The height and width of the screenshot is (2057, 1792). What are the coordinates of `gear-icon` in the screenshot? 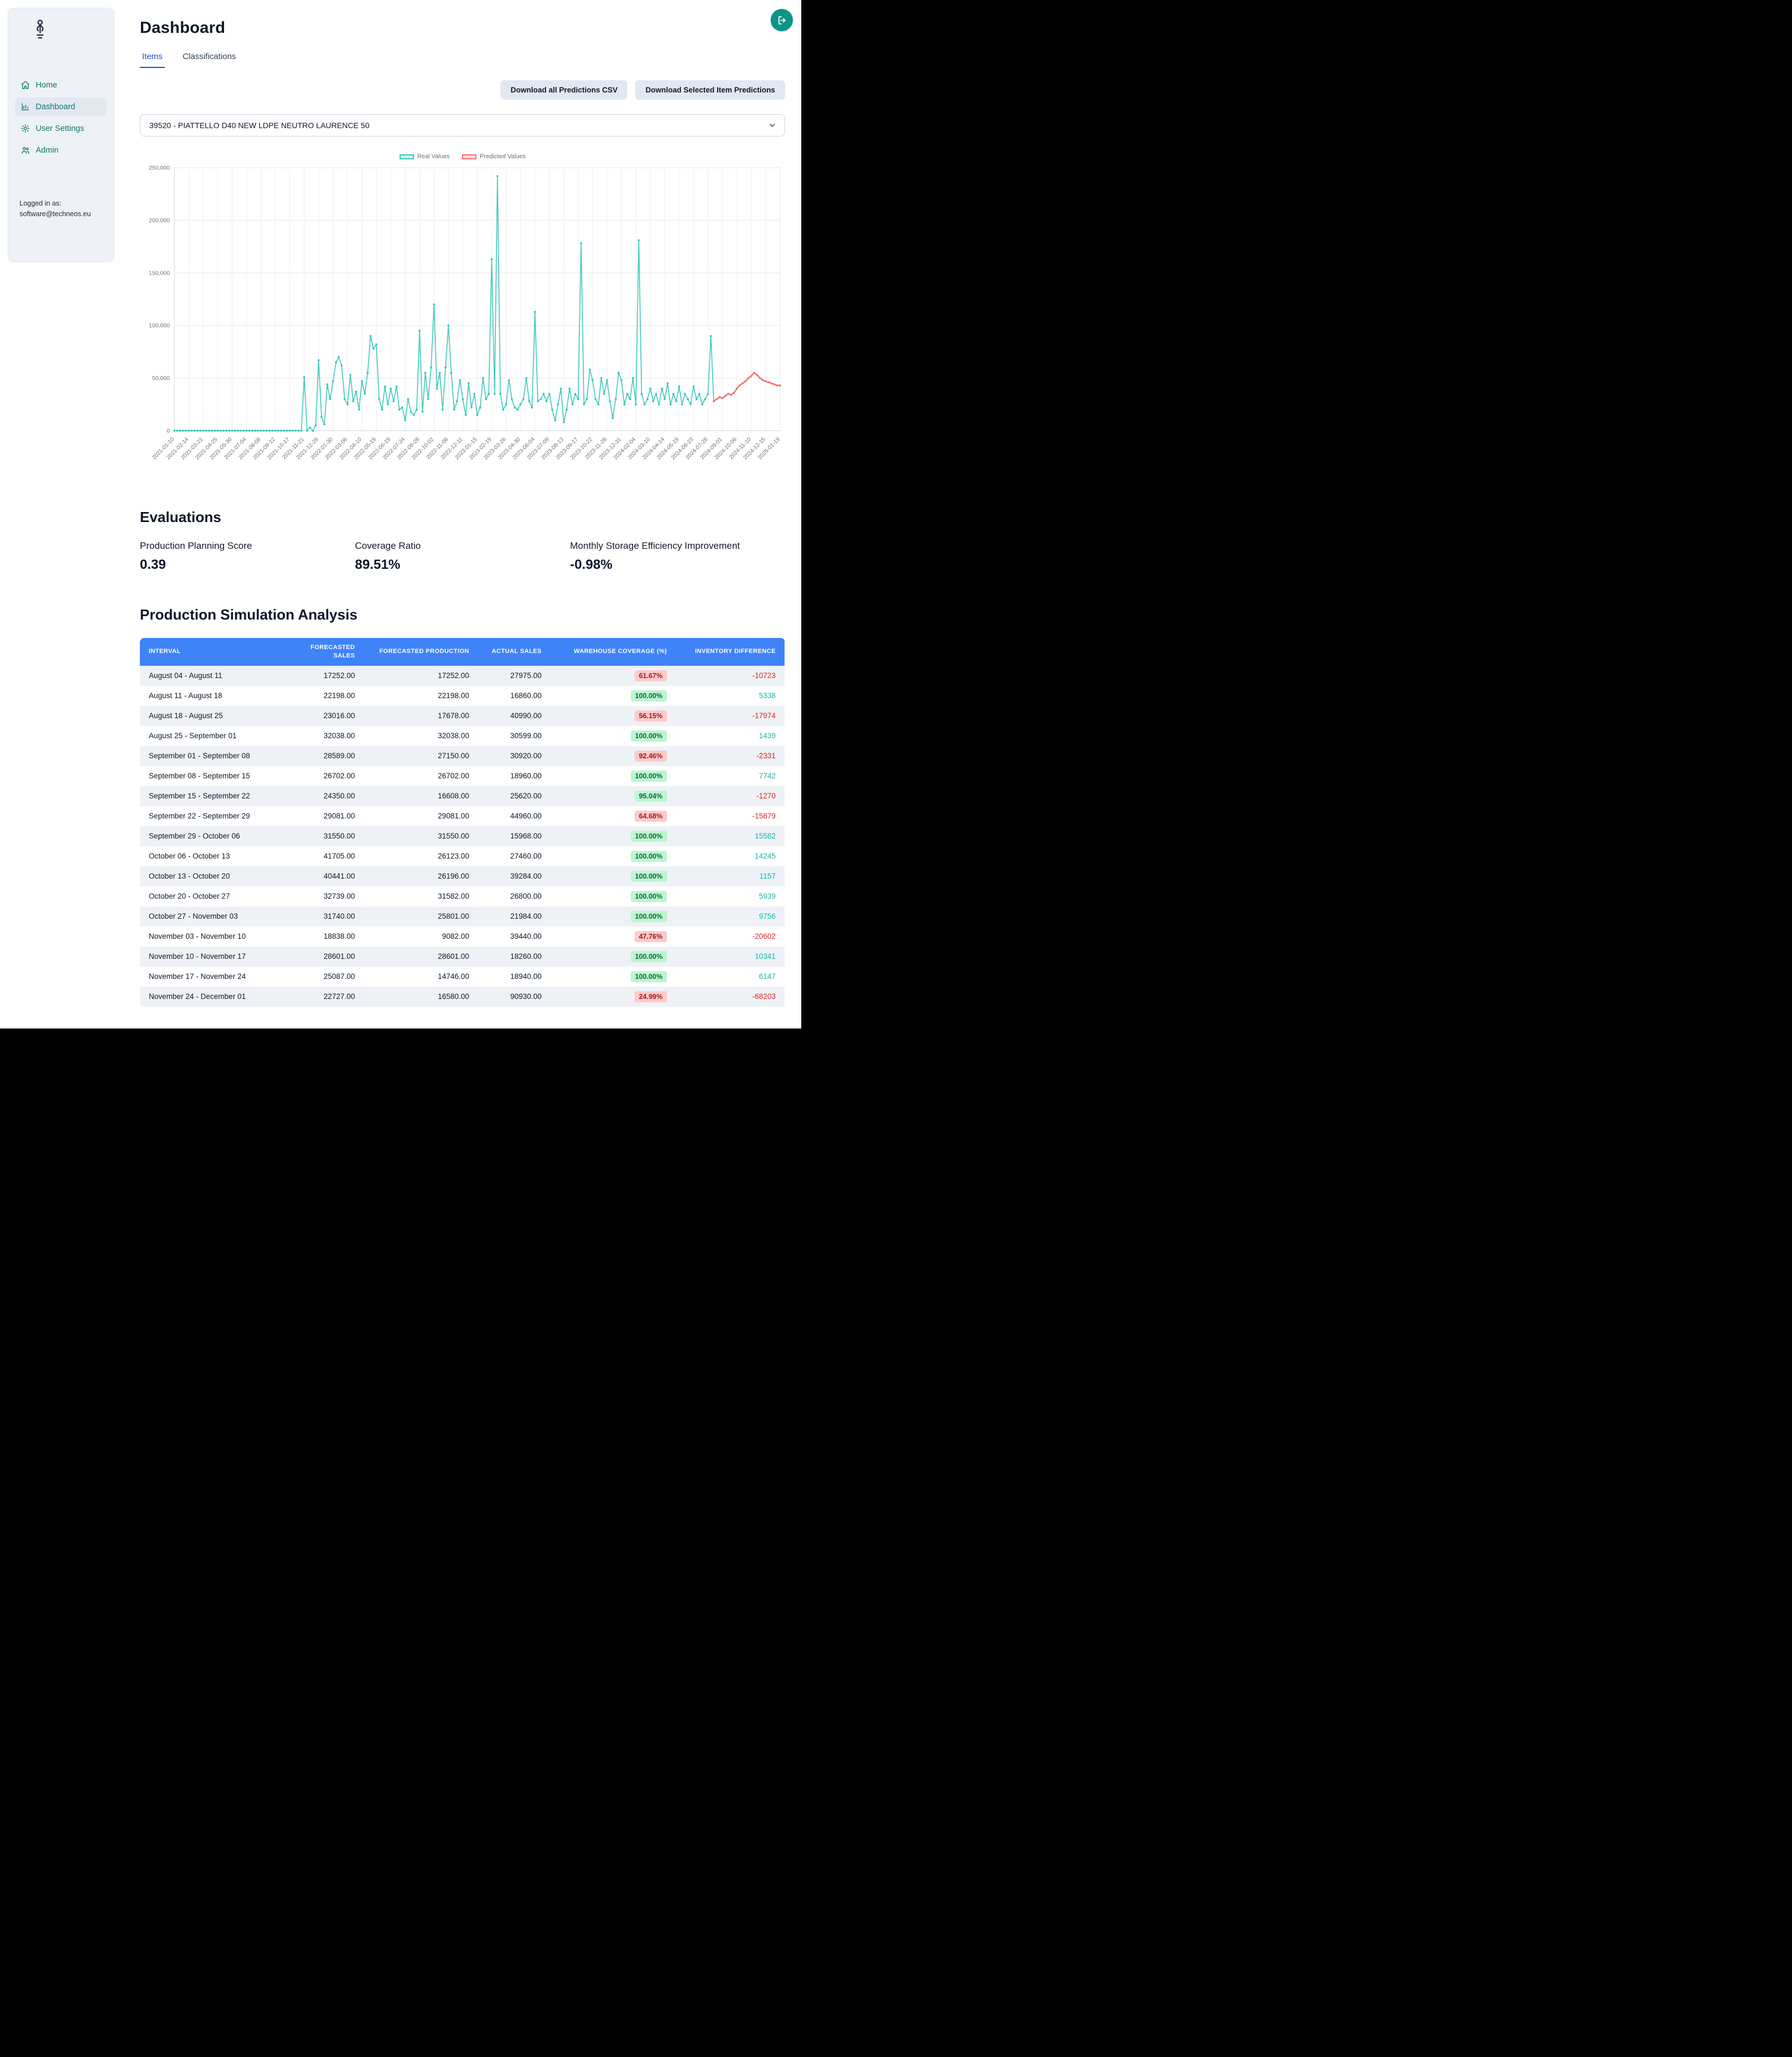 It's located at (26, 128).